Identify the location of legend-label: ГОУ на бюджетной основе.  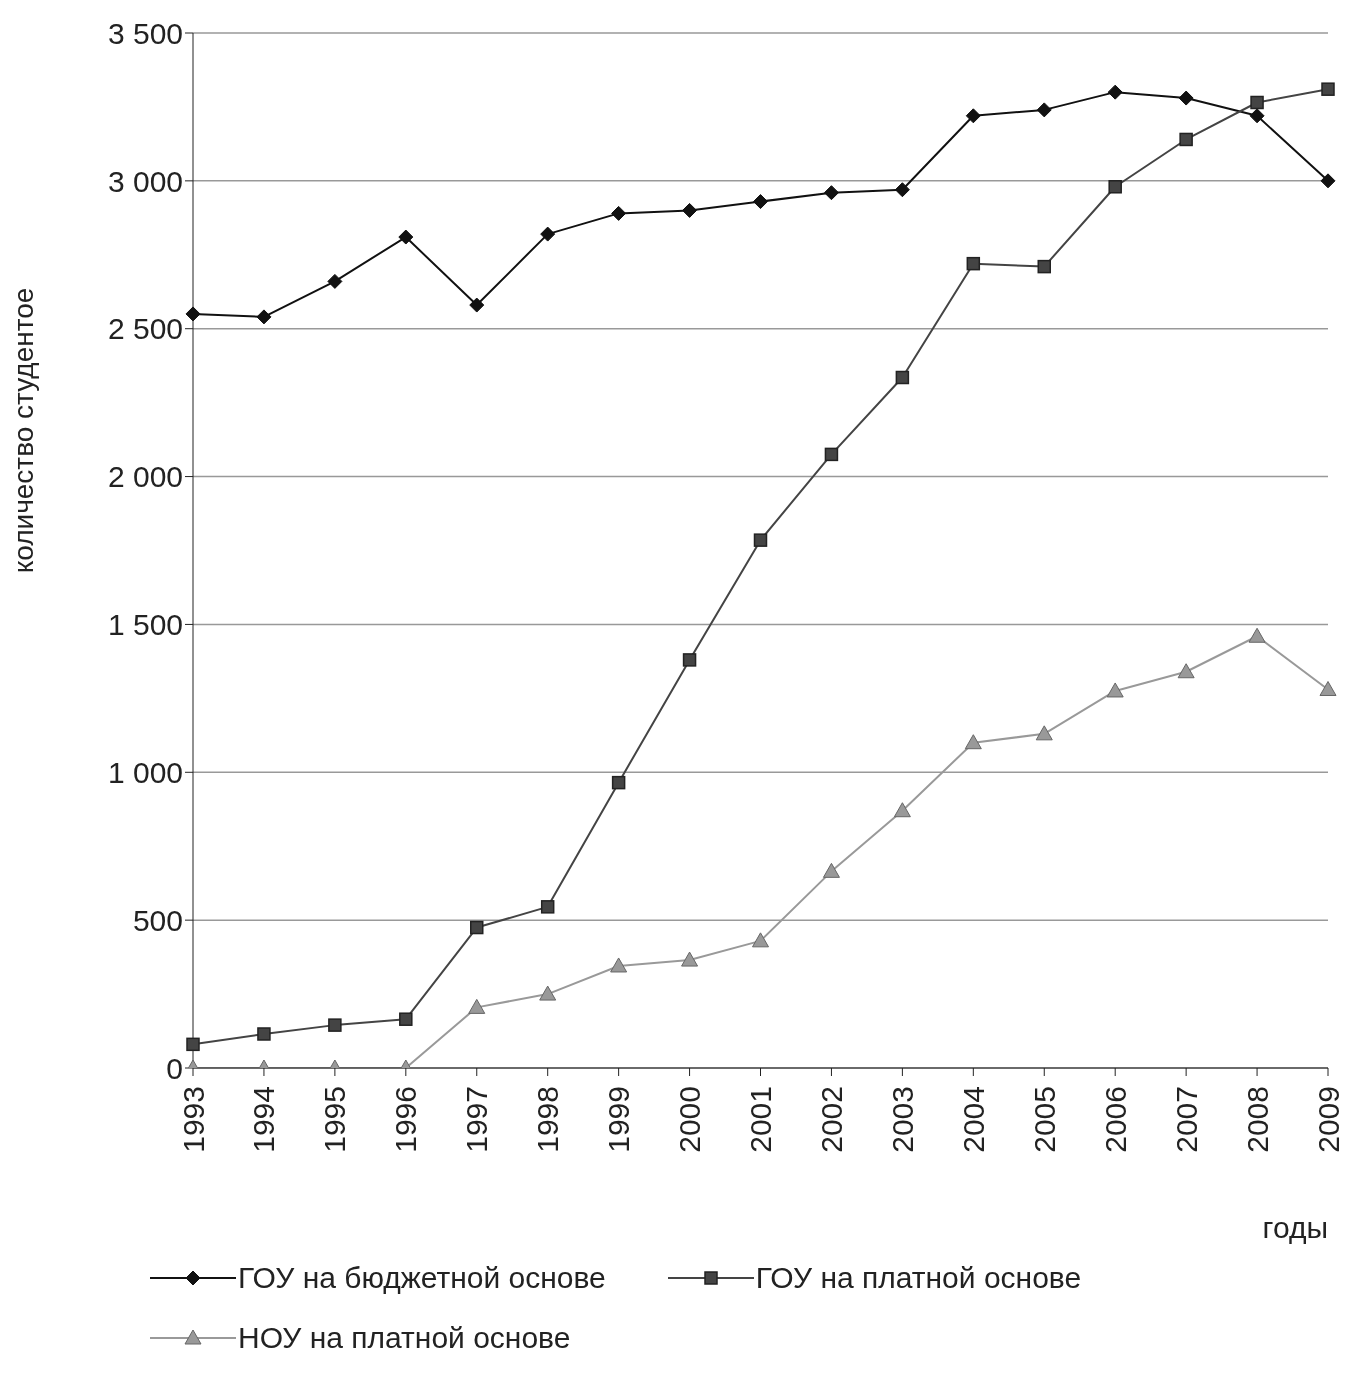
(422, 1278).